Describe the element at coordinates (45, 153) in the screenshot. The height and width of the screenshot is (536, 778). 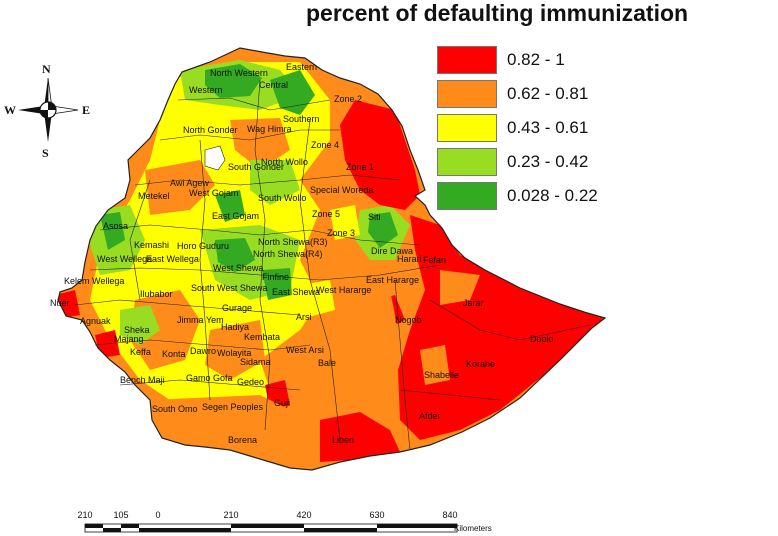
I see `compass-s: S` at that location.